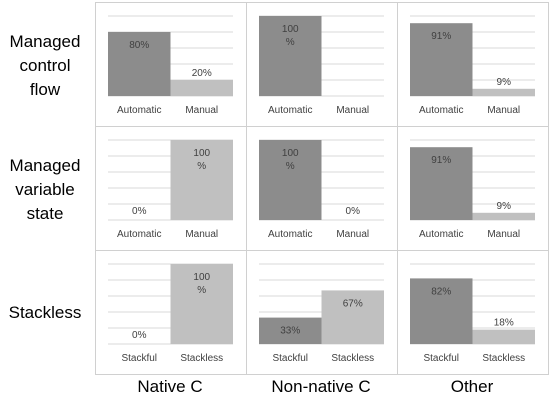  What do you see at coordinates (290, 234) in the screenshot?
I see `tick-label-managed-variable-state-non-native-c-0: Automatic` at bounding box center [290, 234].